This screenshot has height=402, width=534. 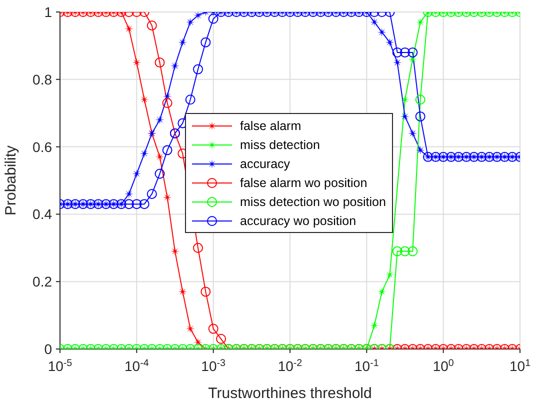 I want to click on legend-label: false alarm wo position, so click(x=304, y=183).